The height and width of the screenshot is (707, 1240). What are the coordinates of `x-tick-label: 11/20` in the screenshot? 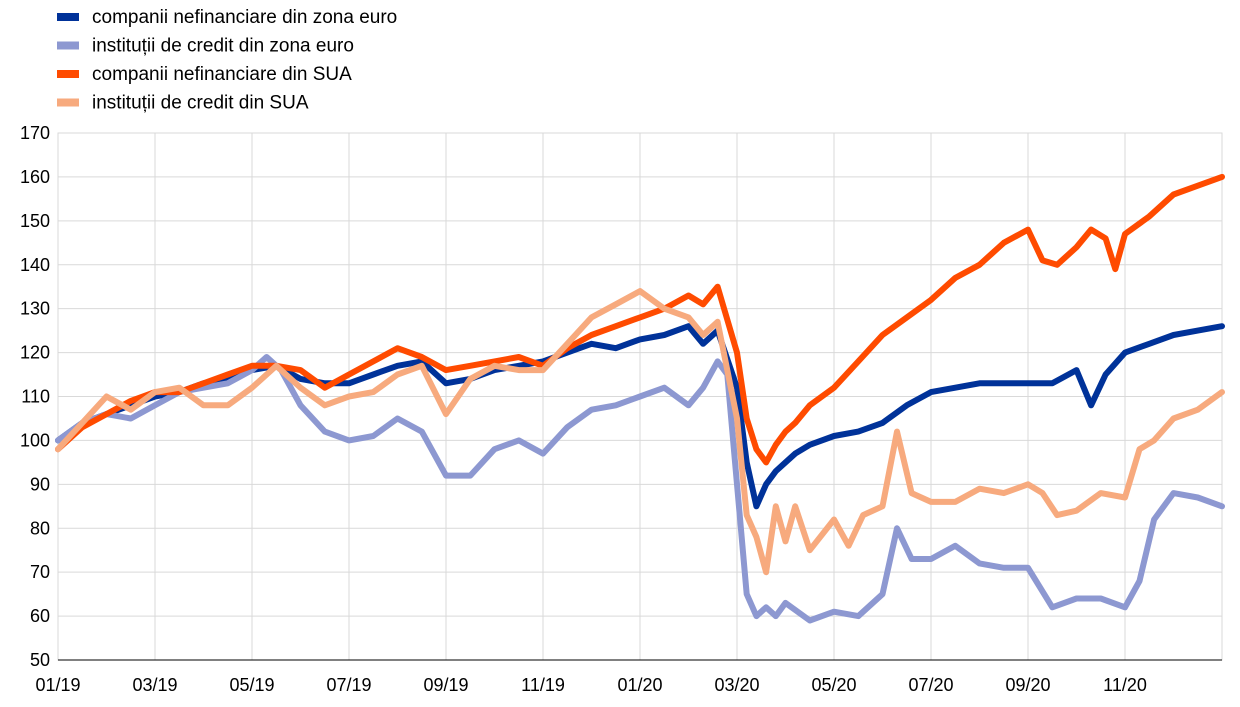 It's located at (1125, 685).